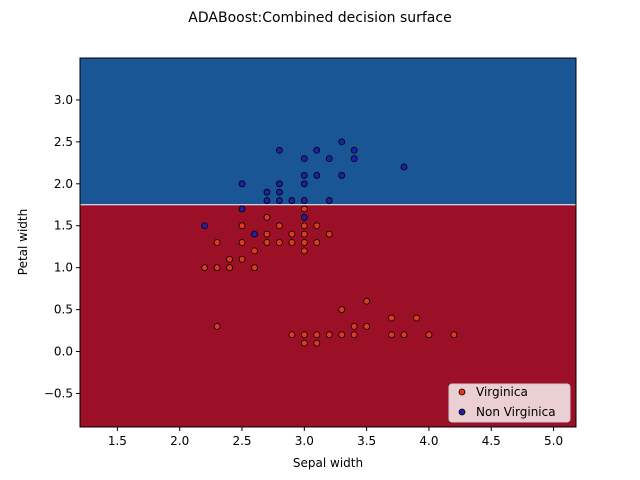  I want to click on y-tick-label: 2.5, so click(63, 142).